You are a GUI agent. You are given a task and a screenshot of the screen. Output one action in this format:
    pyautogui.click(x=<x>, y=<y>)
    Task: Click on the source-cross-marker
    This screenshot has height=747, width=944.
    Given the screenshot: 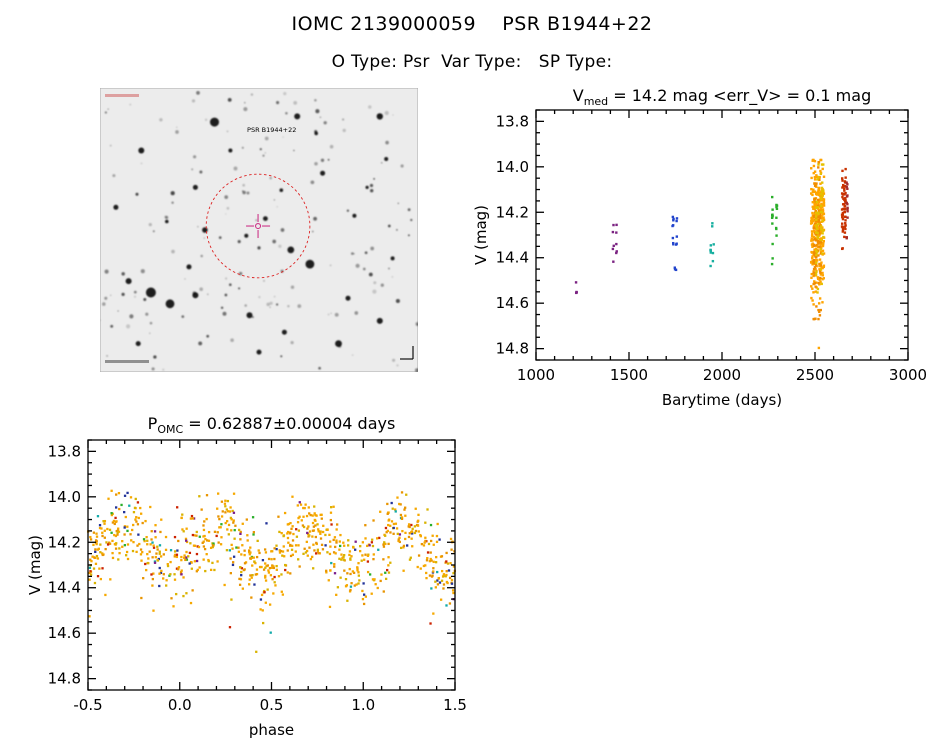 What is the action you would take?
    pyautogui.click(x=258, y=226)
    